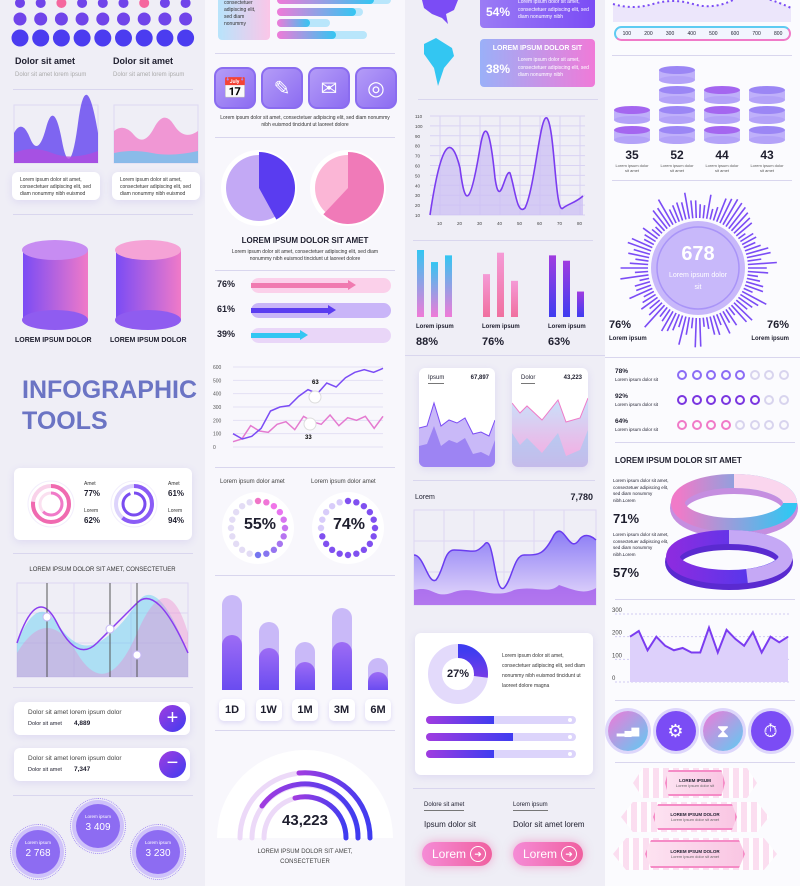 This screenshot has height=886, width=800. Describe the element at coordinates (282, 88) in the screenshot. I see `document-edit-icon: ✎` at that location.